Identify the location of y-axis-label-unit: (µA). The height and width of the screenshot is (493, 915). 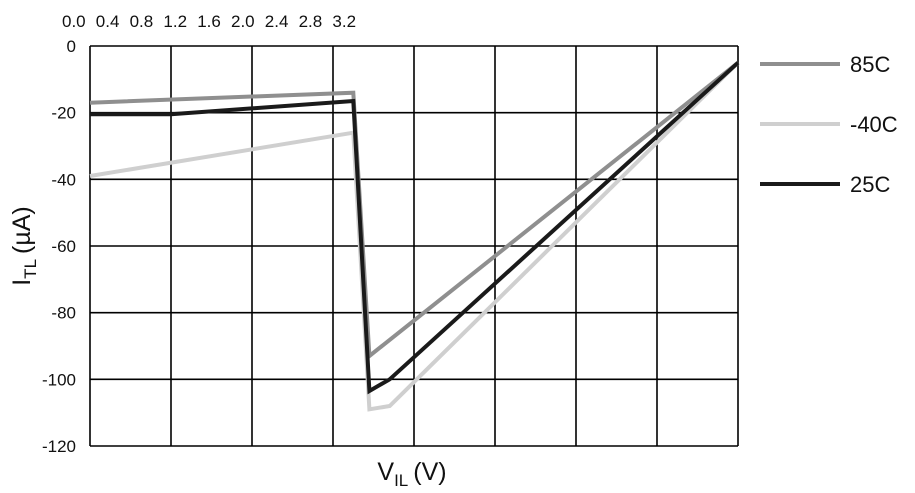
(22, 230).